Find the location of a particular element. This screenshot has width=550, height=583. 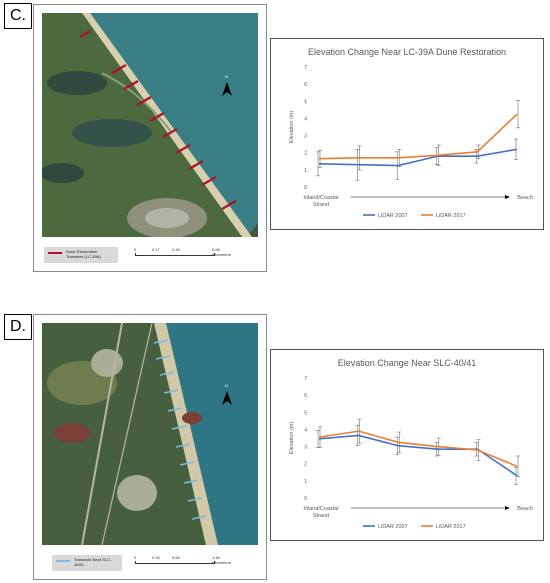

scale-label: 0.17 is located at coordinates (156, 249).